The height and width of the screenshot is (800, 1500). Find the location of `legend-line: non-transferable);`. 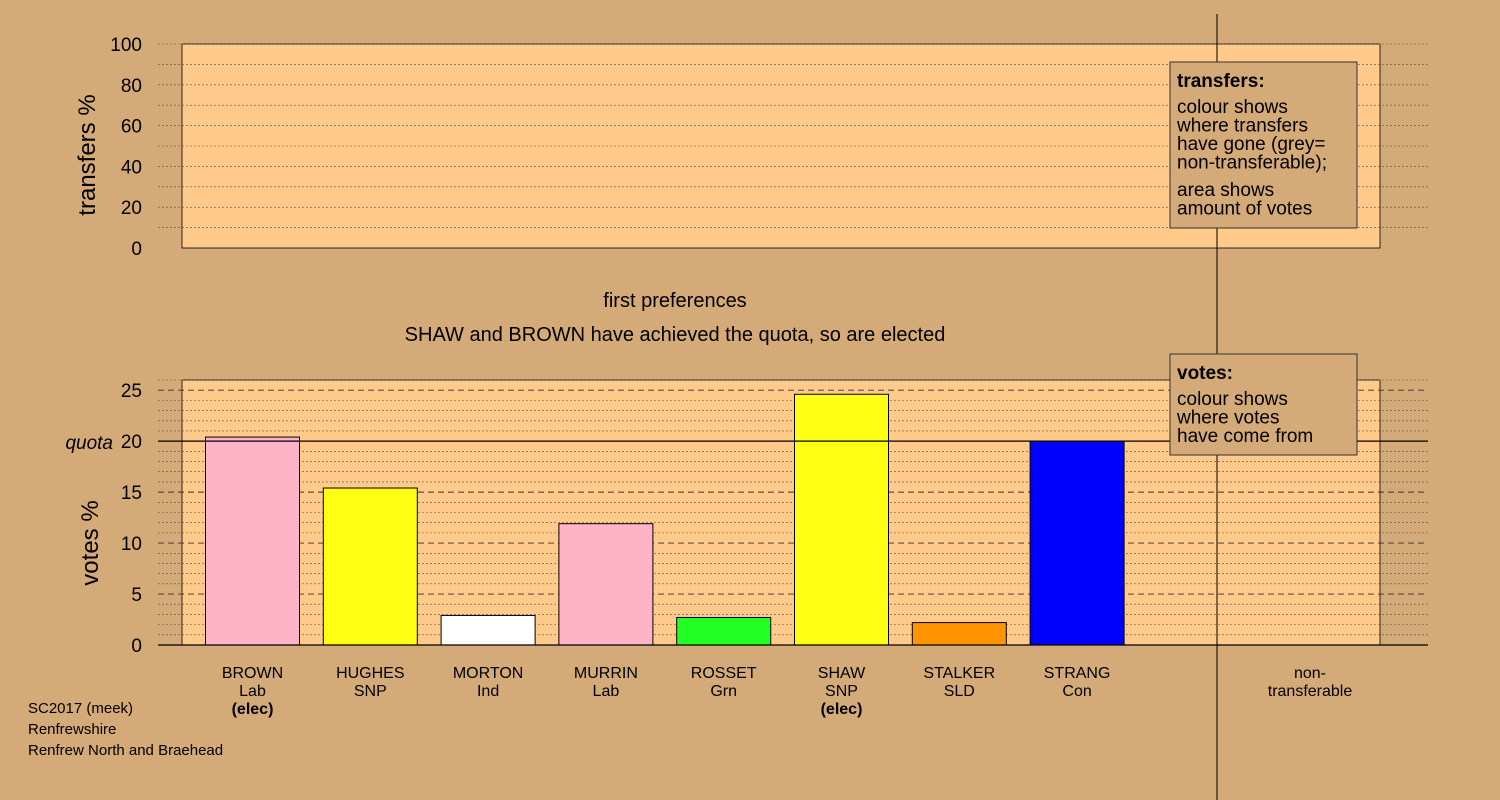

legend-line: non-transferable); is located at coordinates (1252, 163).